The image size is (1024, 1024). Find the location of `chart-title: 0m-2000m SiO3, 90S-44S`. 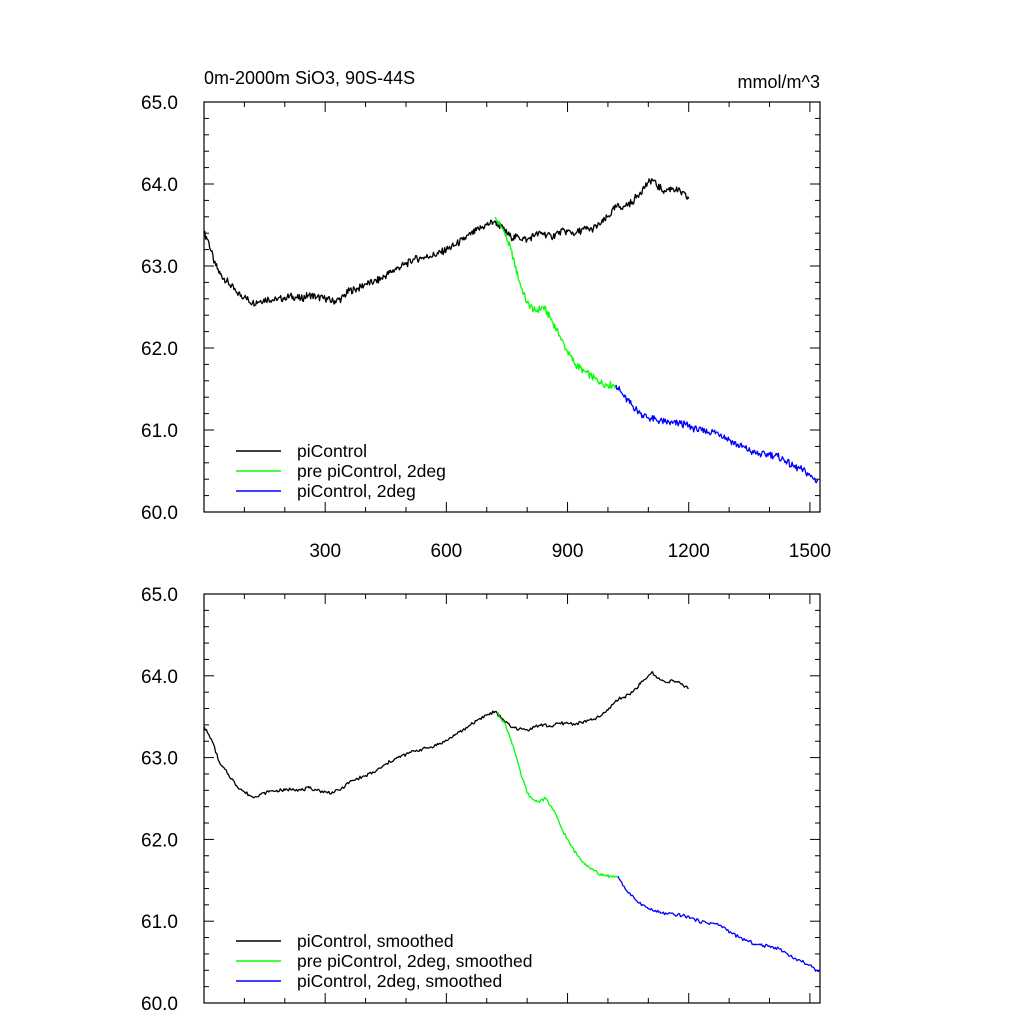

chart-title: 0m-2000m SiO3, 90S-44S is located at coordinates (309, 78).